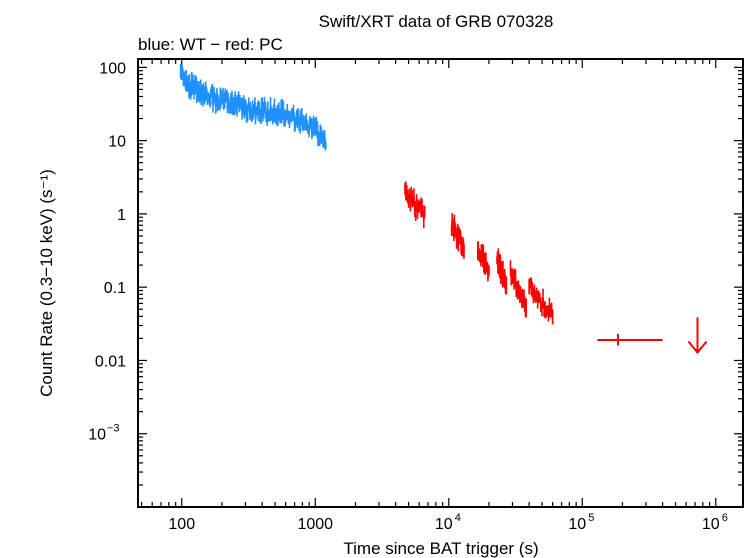  Describe the element at coordinates (556, 268) in the screenshot. I see `series-pc` at that location.